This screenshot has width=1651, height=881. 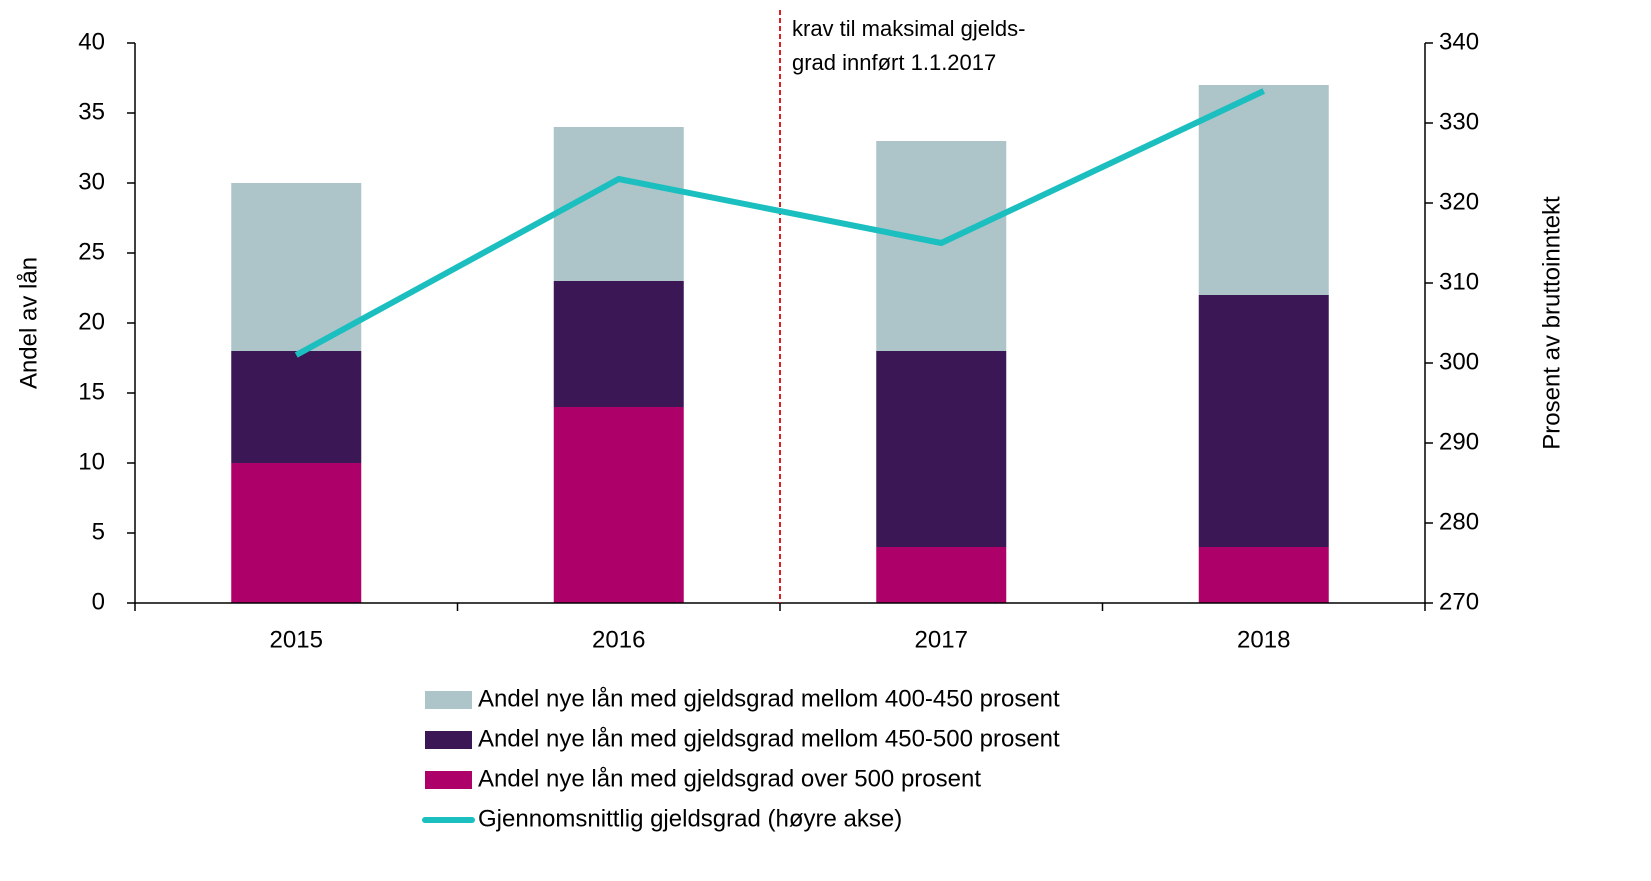 What do you see at coordinates (1459, 281) in the screenshot?
I see `y2-tick-label: 310` at bounding box center [1459, 281].